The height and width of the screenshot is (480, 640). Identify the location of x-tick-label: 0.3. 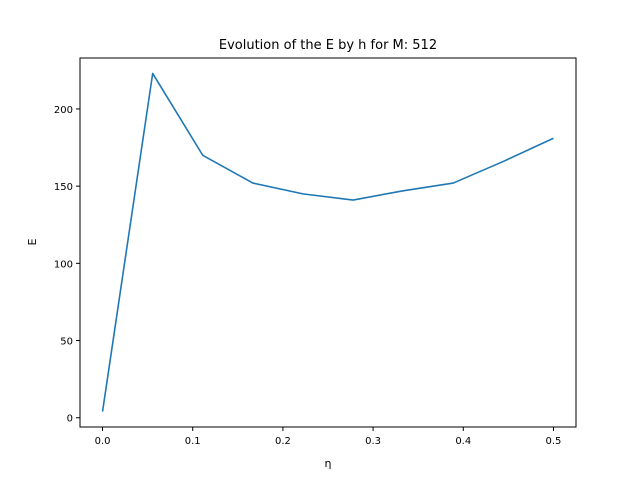
(373, 441).